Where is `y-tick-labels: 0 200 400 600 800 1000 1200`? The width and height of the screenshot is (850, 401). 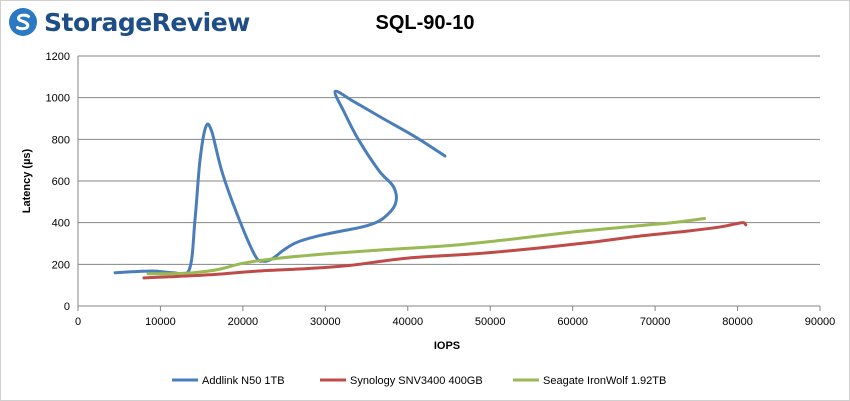
y-tick-labels: 0 200 400 600 800 1000 1200 is located at coordinates (58, 182).